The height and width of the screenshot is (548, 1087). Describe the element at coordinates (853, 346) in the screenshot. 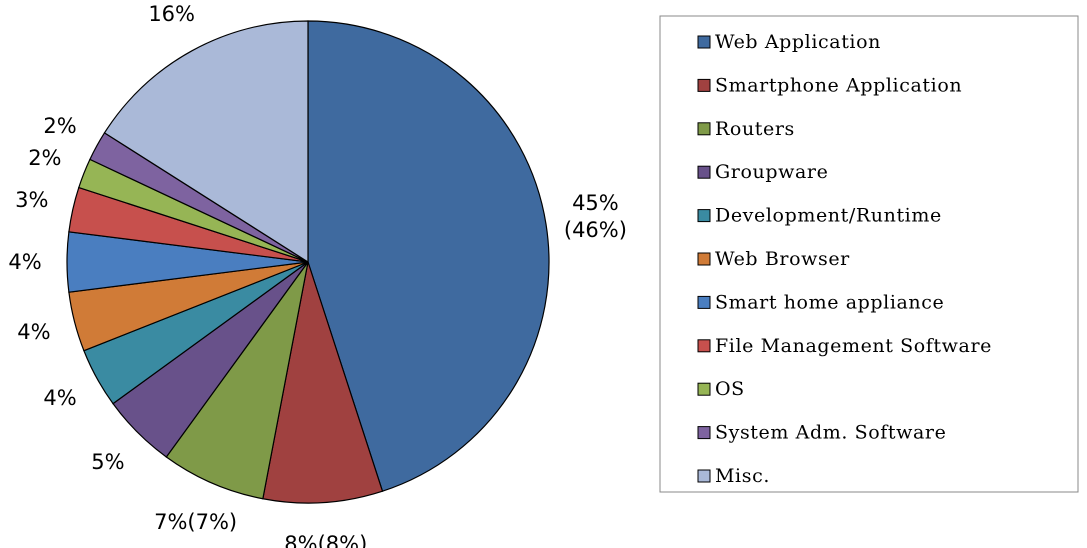

I see `legend-label: File Management Software` at that location.